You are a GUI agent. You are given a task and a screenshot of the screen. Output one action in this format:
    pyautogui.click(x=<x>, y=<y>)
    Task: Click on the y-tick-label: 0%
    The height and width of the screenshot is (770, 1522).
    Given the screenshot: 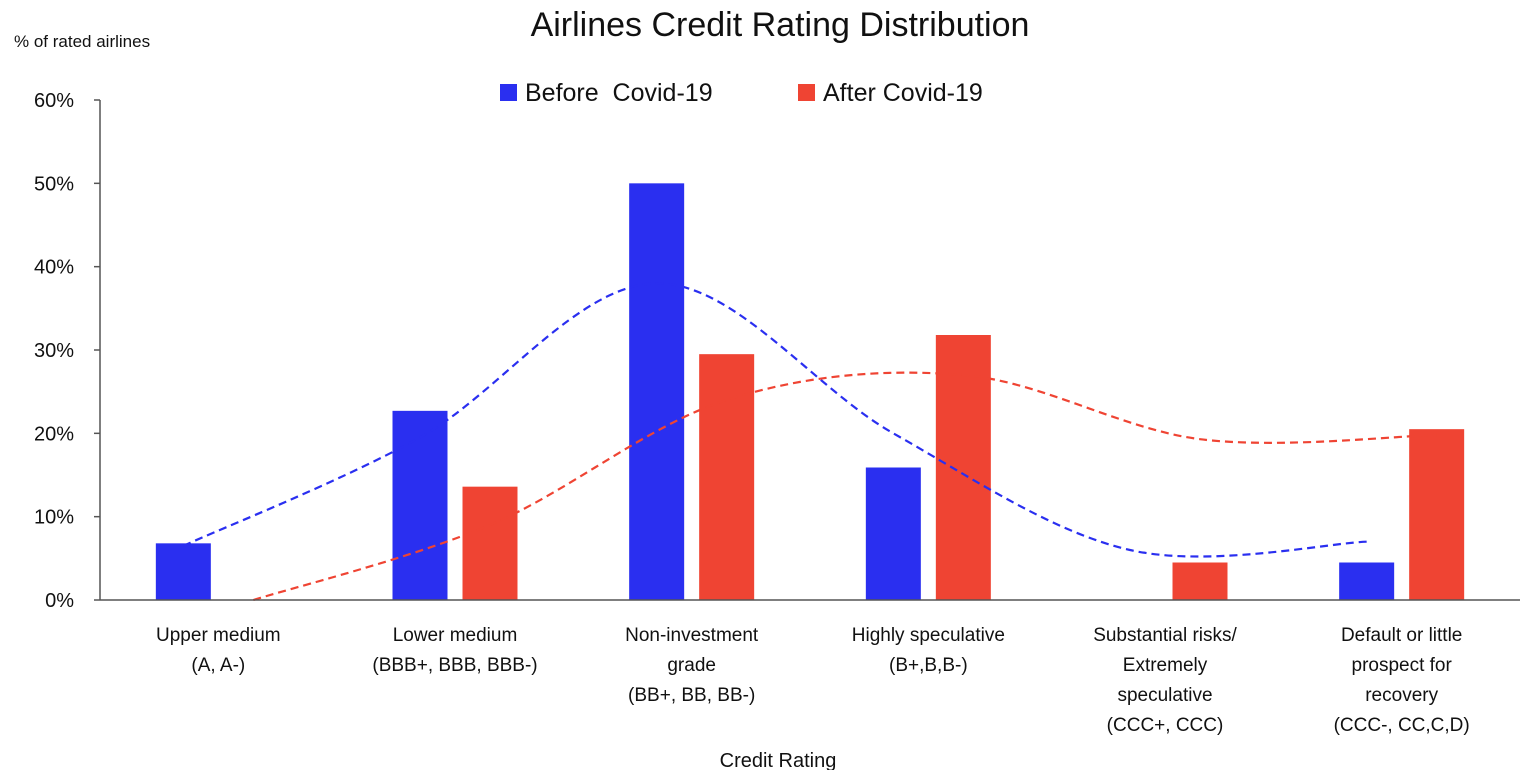 What is the action you would take?
    pyautogui.click(x=59, y=601)
    